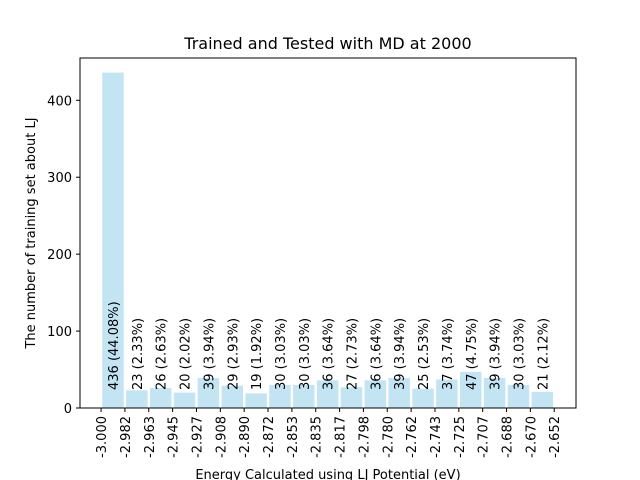 This screenshot has width=640, height=480. What do you see at coordinates (317, 437) in the screenshot?
I see `x-tick-label: -2.835` at bounding box center [317, 437].